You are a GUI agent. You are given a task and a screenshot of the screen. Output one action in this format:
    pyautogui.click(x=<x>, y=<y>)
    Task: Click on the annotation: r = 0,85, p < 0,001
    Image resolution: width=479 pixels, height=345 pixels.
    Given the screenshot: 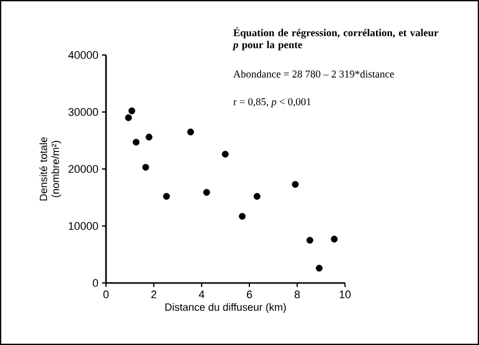 What is the action you would take?
    pyautogui.click(x=272, y=103)
    